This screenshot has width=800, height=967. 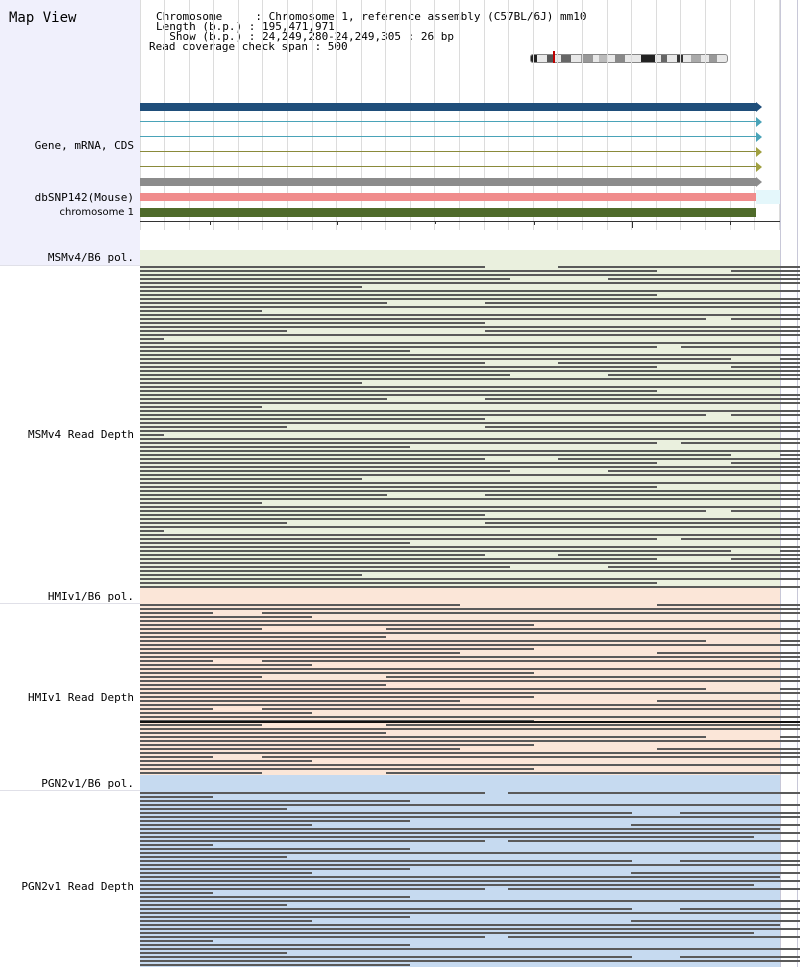 I want to click on map-view-title: Map View, so click(x=43, y=18).